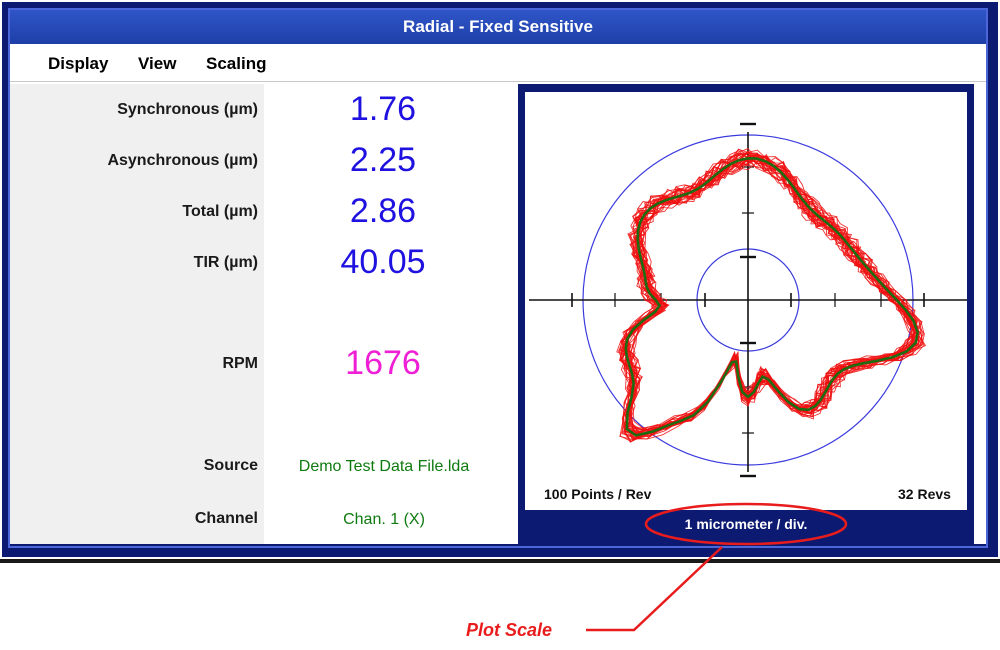 Image resolution: width=1000 pixels, height=650 pixels. What do you see at coordinates (78, 63) in the screenshot?
I see `menu-display: Display` at bounding box center [78, 63].